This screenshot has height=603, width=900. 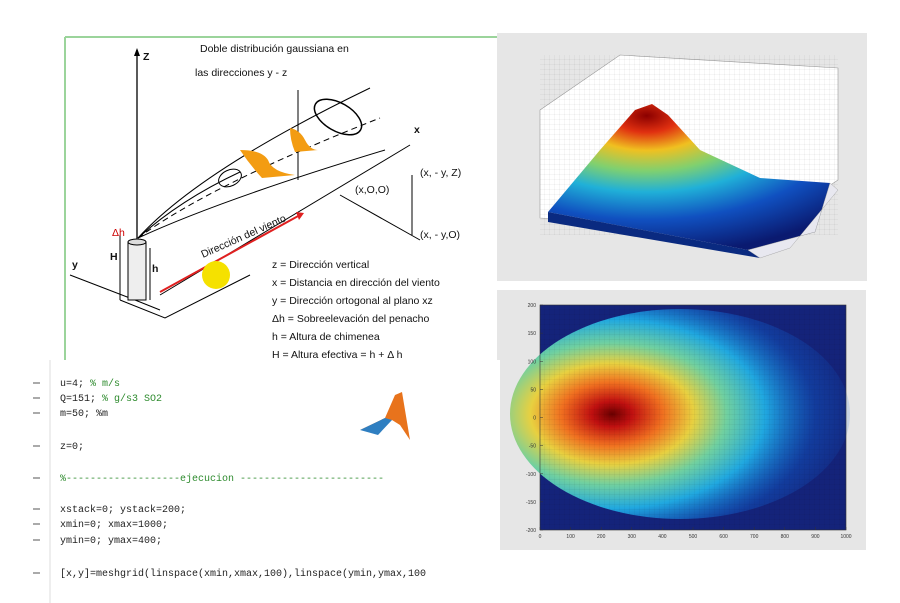 I want to click on x-tick-label: 600, so click(x=723, y=537).